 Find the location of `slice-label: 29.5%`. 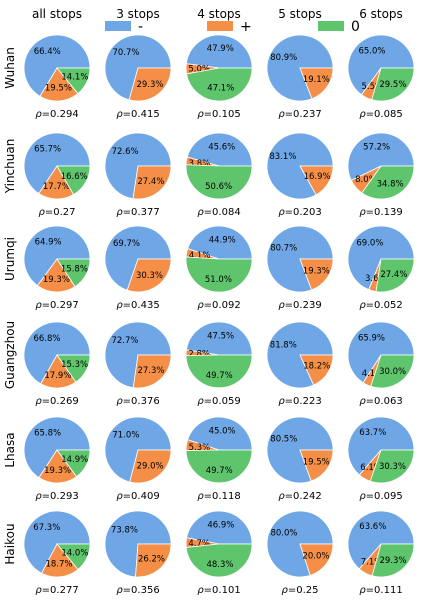

slice-label: 29.5% is located at coordinates (392, 85).